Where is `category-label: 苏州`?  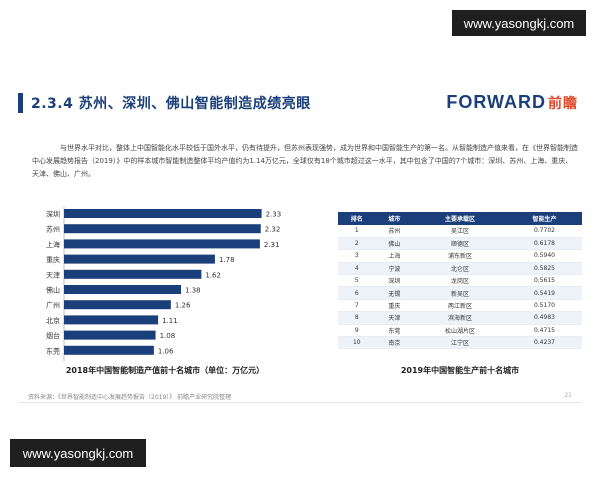
category-label: 苏州 is located at coordinates (53, 229).